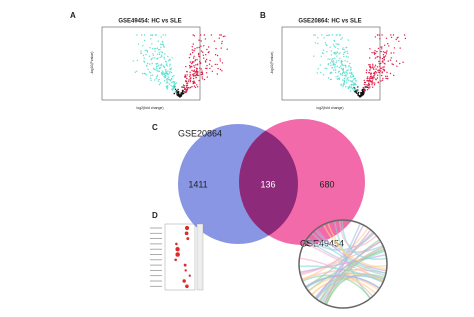  Describe the element at coordinates (73, 15) in the screenshot. I see `panel-label: A` at that location.